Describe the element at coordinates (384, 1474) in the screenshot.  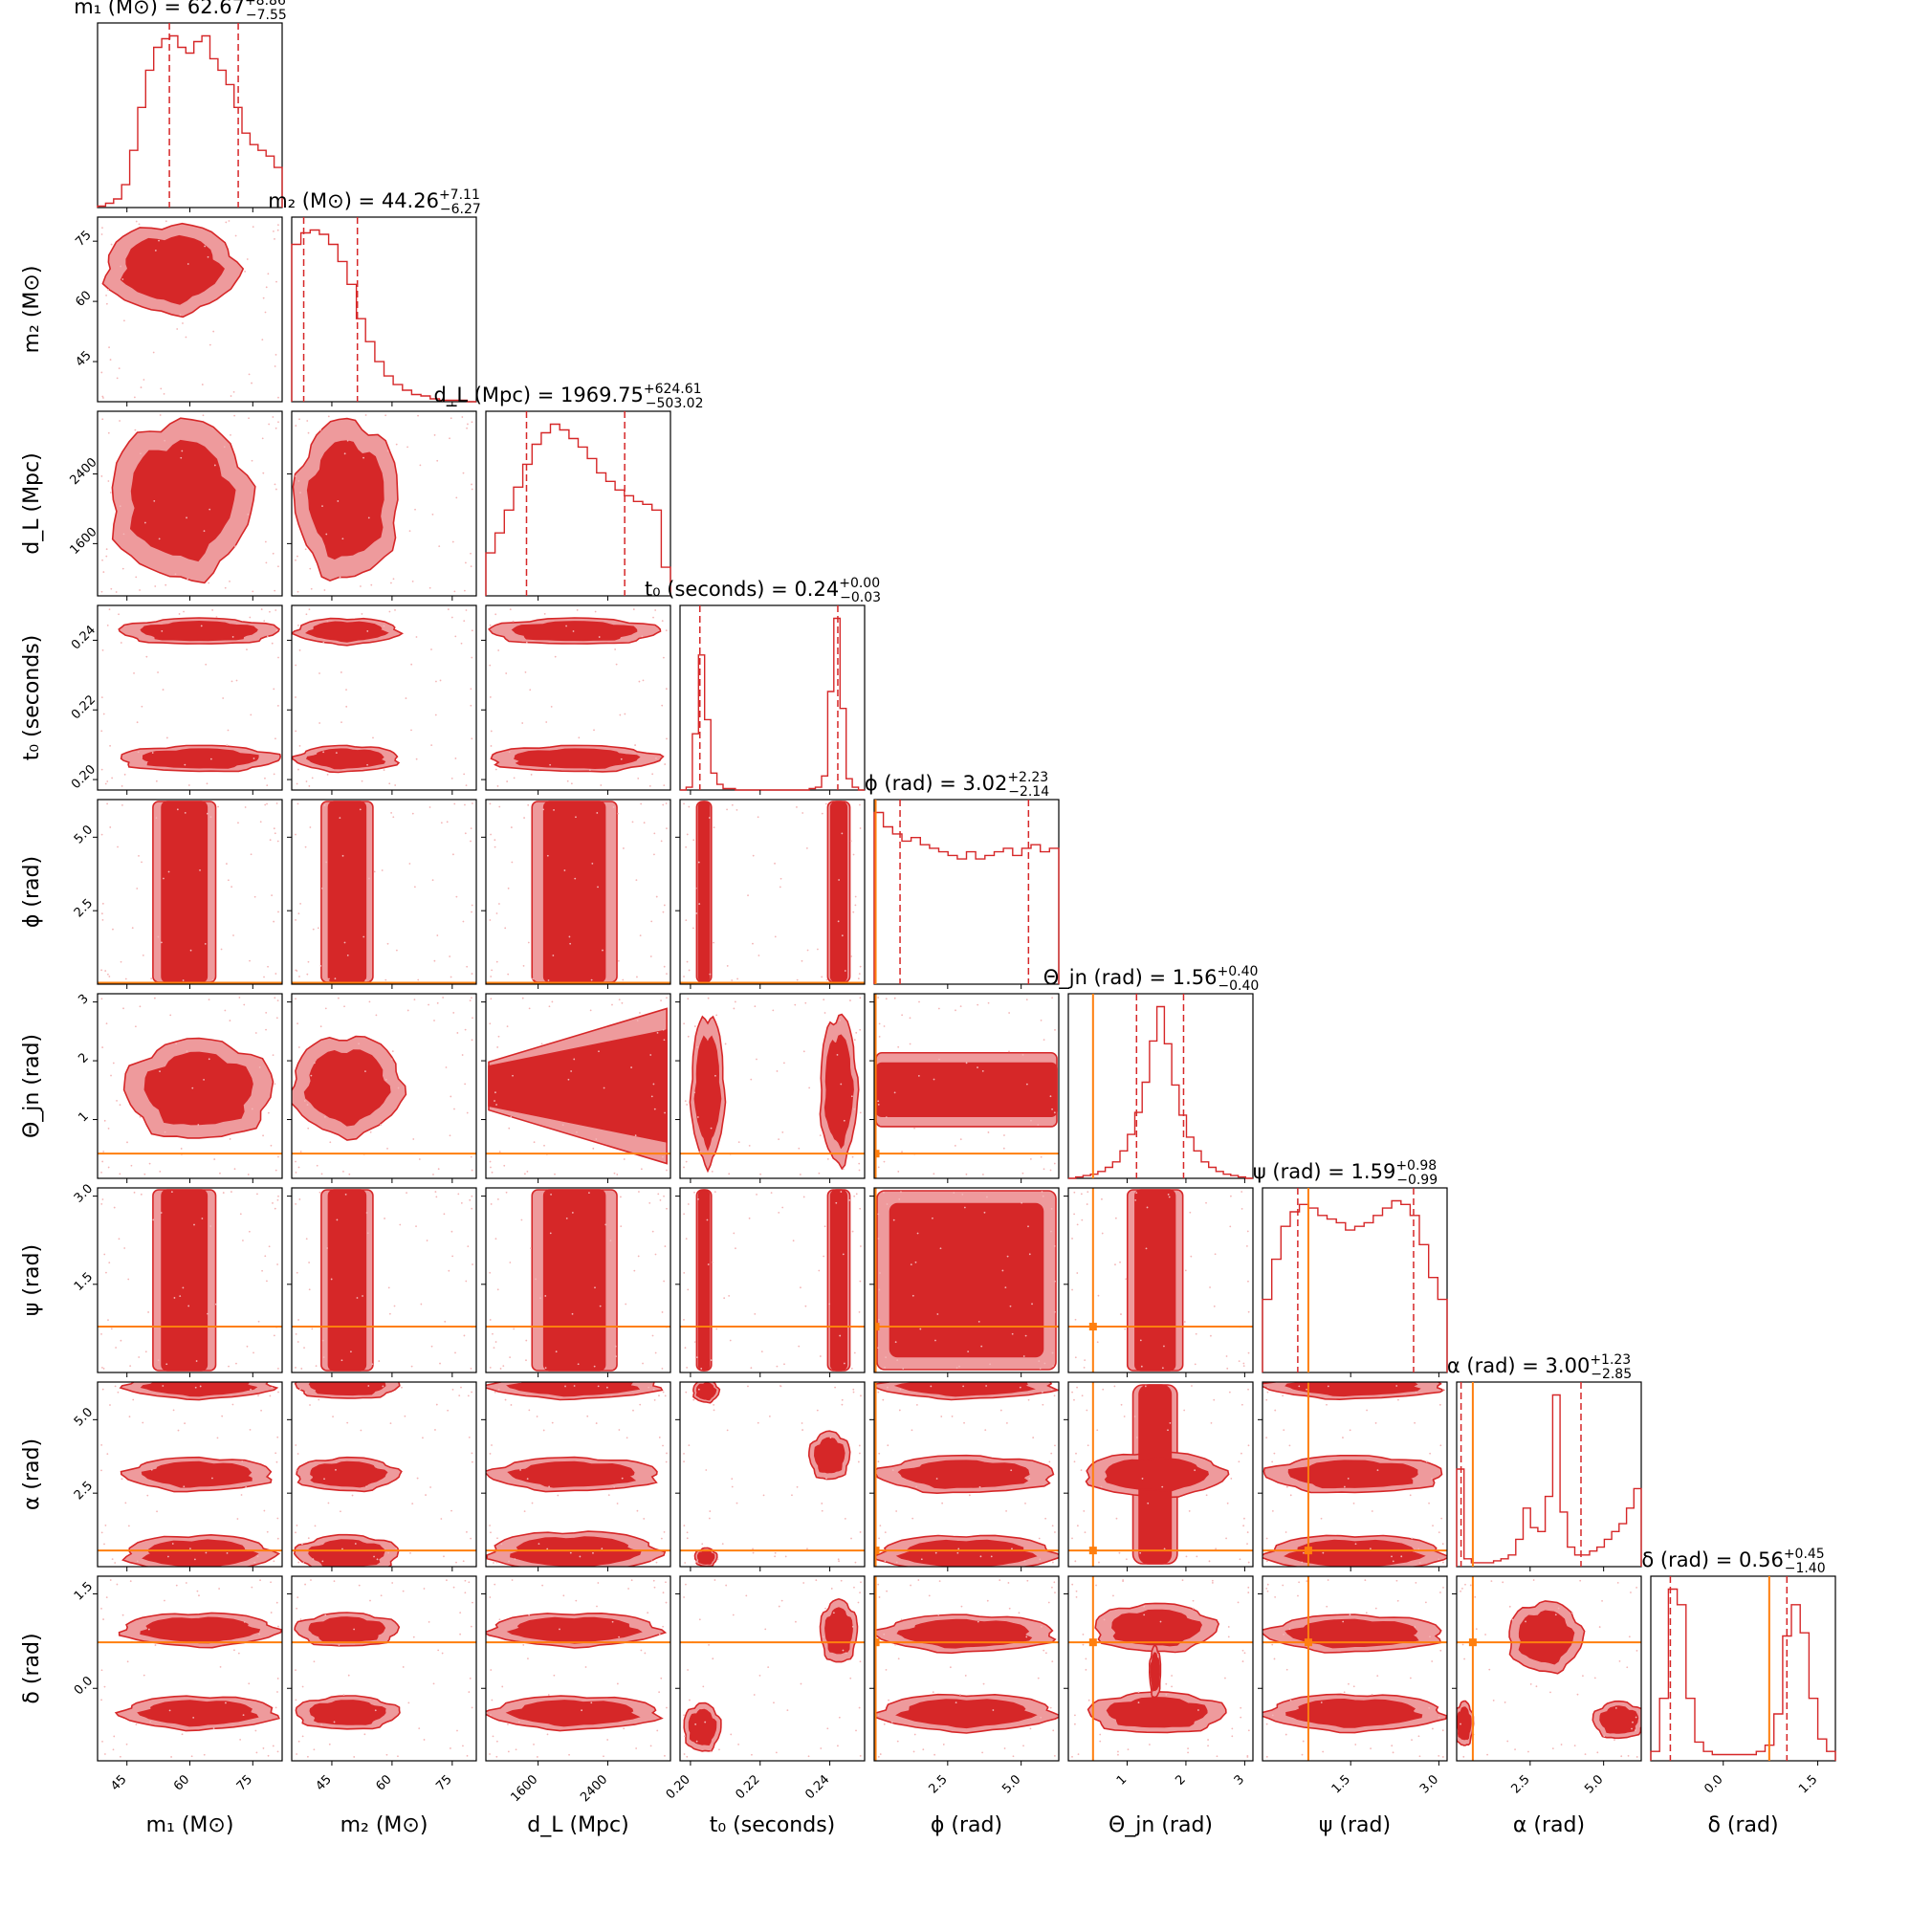
I see `contours` at that location.